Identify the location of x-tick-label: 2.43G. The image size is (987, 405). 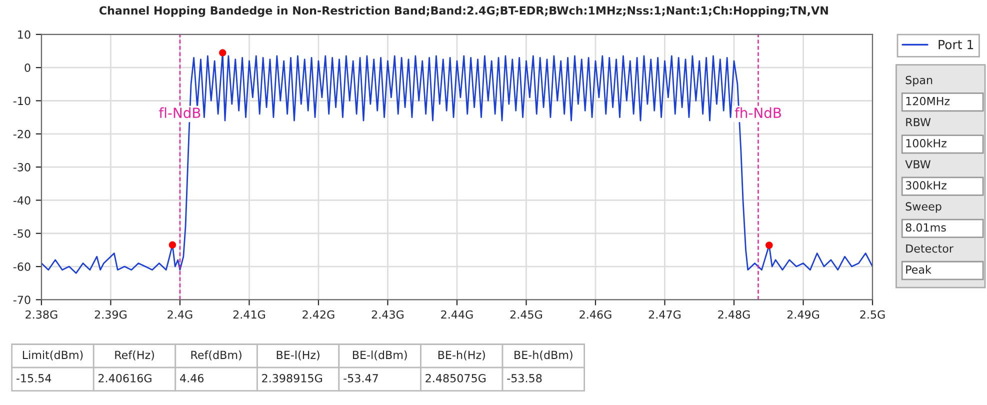
(388, 314).